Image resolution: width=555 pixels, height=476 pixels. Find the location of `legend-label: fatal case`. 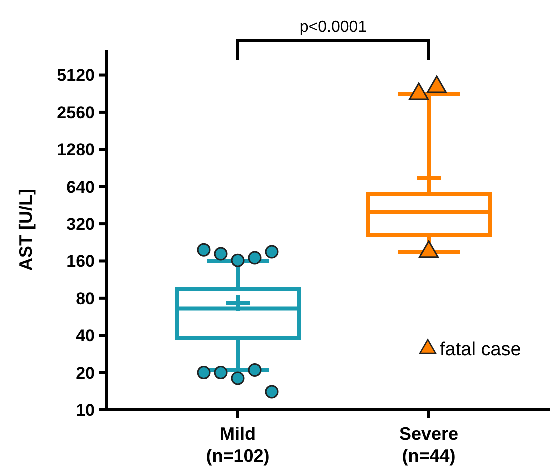

legend-label: fatal case is located at coordinates (481, 350).